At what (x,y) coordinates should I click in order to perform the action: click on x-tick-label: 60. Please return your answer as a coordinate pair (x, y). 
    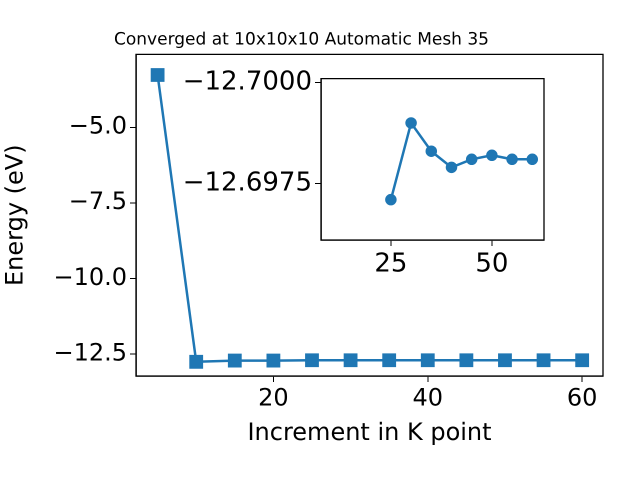
    Looking at the image, I should click on (582, 398).